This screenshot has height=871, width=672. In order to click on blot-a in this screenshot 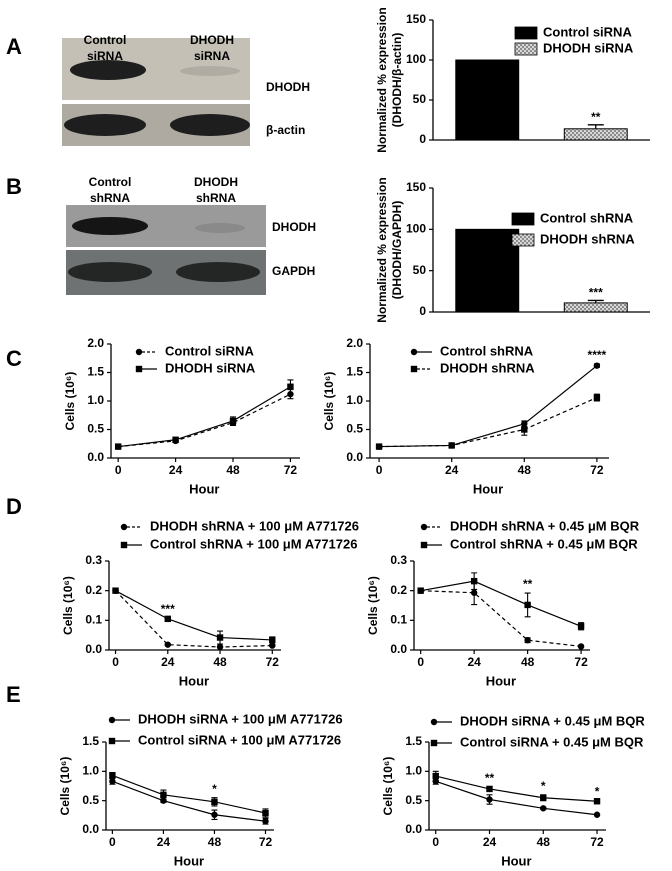, I will do `click(156, 92)`.